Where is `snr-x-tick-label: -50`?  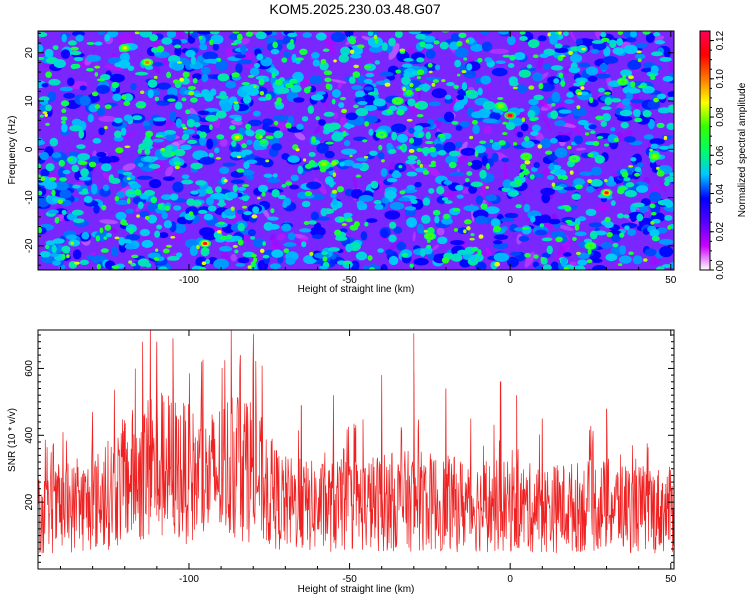
snr-x-tick-label: -50 is located at coordinates (349, 579).